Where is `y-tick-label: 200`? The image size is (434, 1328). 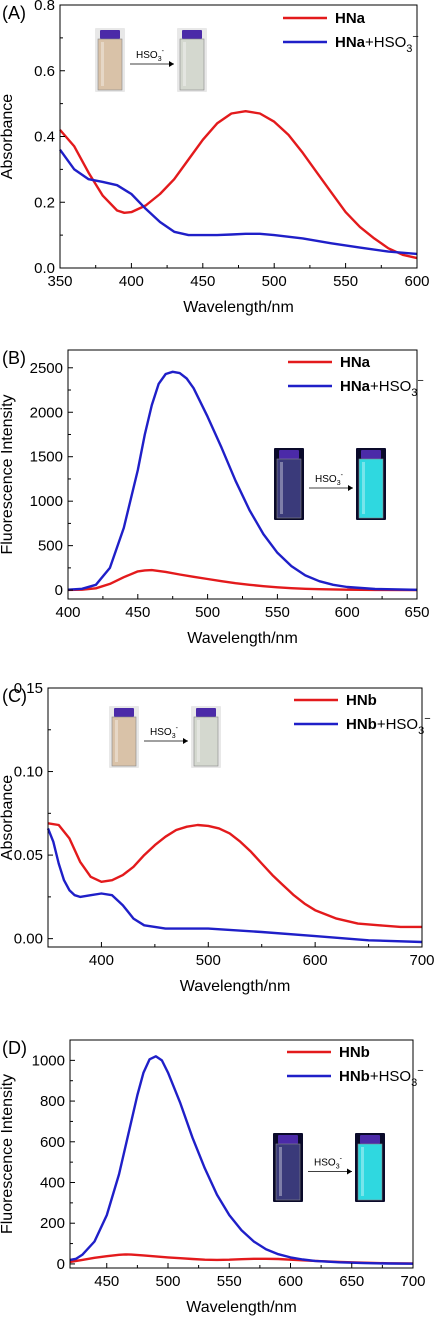 y-tick-label: 200 is located at coordinates (52, 1223).